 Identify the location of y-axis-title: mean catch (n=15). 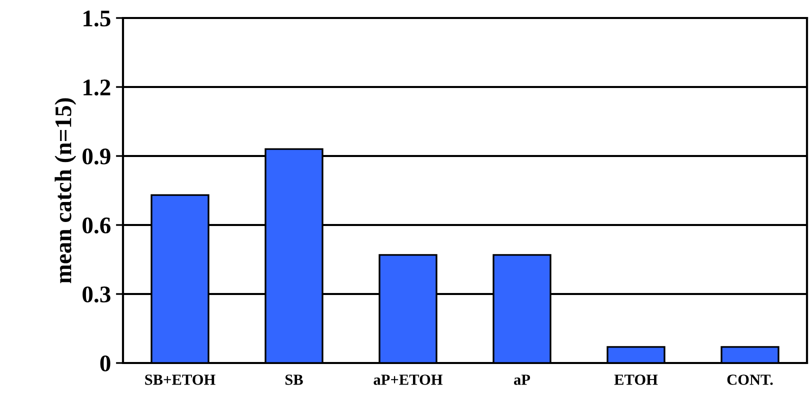
(65, 191).